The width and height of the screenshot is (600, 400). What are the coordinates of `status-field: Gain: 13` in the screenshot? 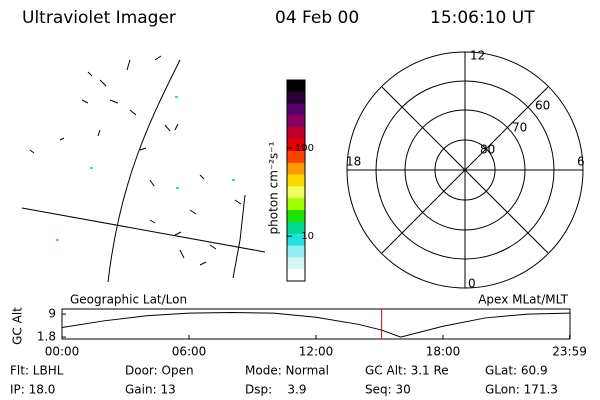 It's located at (150, 390).